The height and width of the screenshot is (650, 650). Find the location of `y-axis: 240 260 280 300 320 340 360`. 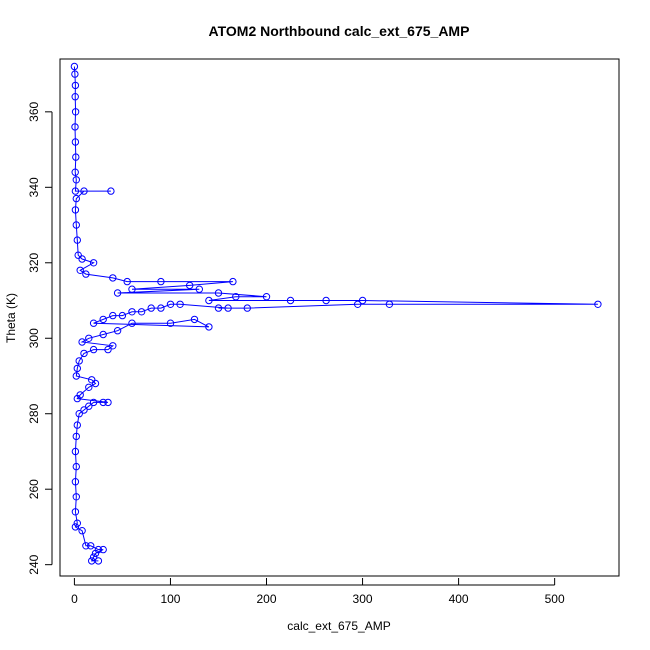

y-axis: 240 260 280 300 320 340 360 is located at coordinates (40, 338).